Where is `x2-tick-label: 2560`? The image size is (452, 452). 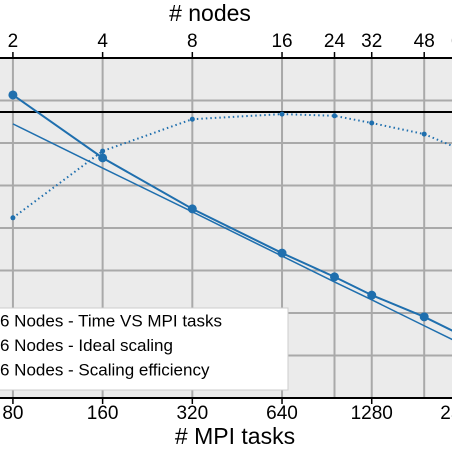
x2-tick-label: 2560 is located at coordinates (446, 413).